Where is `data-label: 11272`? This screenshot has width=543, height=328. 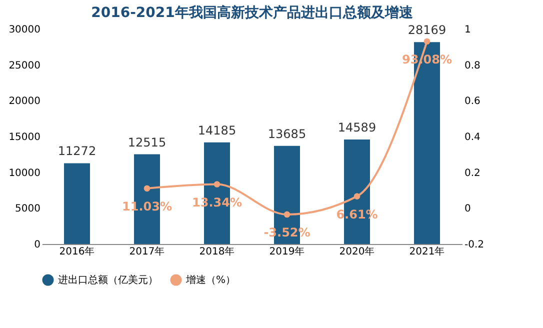
data-label: 11272 is located at coordinates (77, 151).